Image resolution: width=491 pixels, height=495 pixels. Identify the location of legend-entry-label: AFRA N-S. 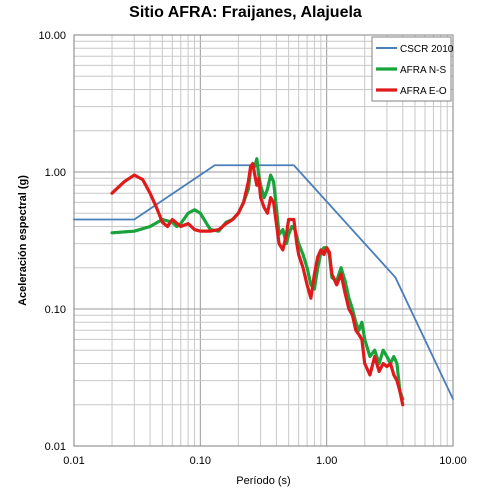
(423, 70).